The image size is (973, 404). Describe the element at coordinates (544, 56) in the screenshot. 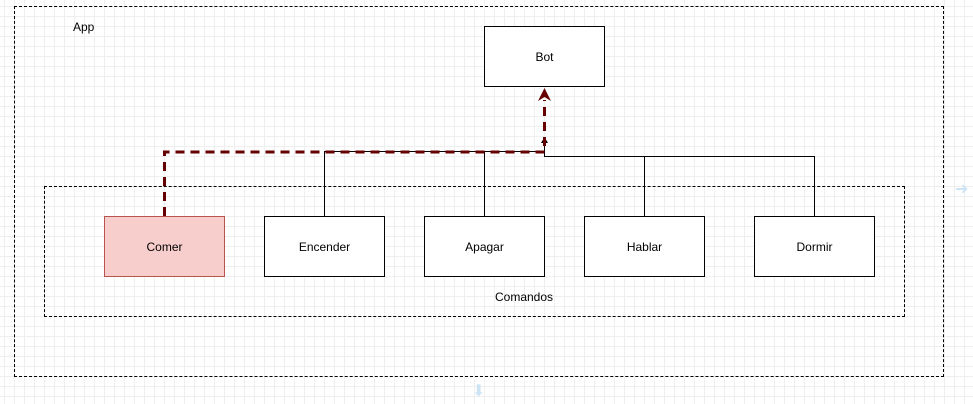

I see `bot-node: Bot` at that location.